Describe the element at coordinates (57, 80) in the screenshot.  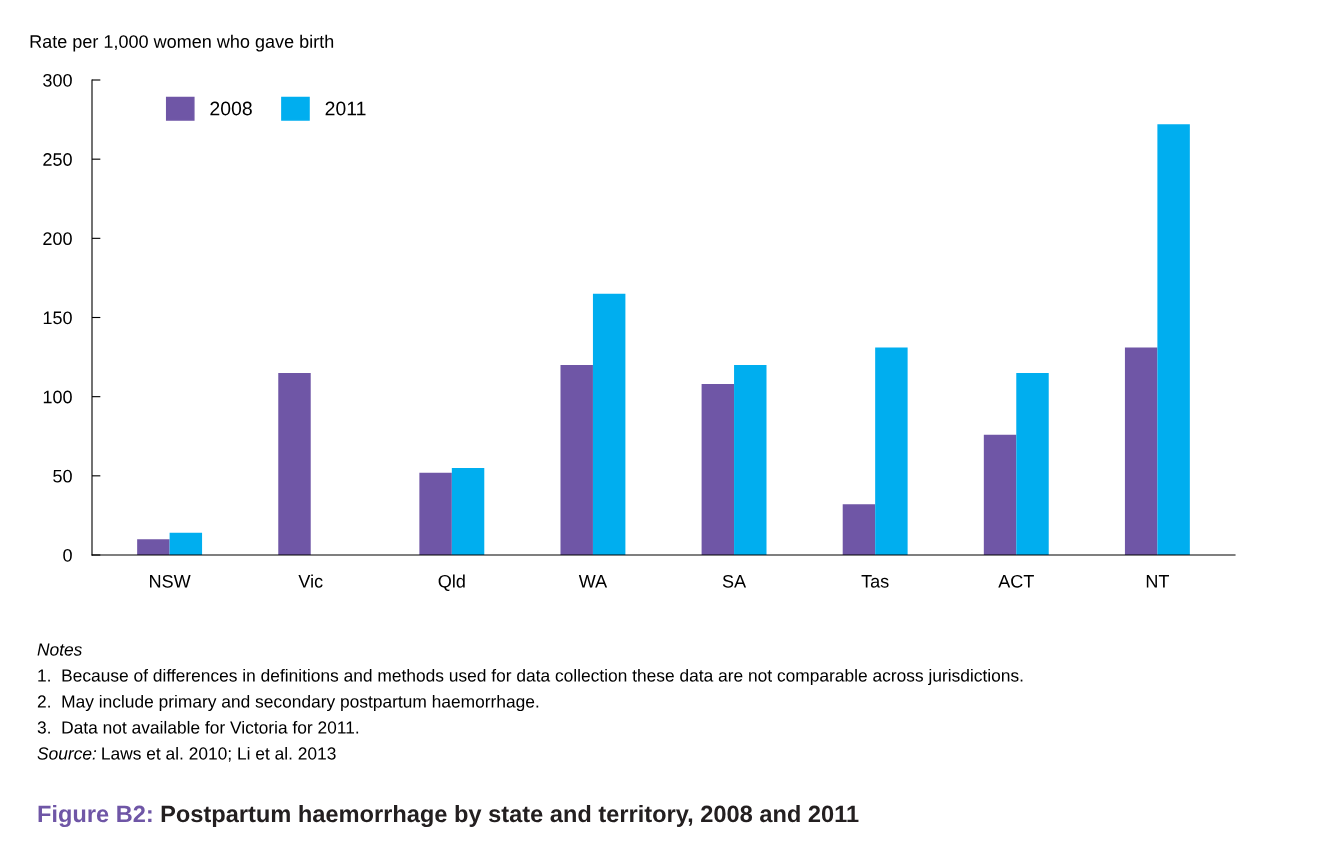
I see `y-tick-label: 300` at that location.